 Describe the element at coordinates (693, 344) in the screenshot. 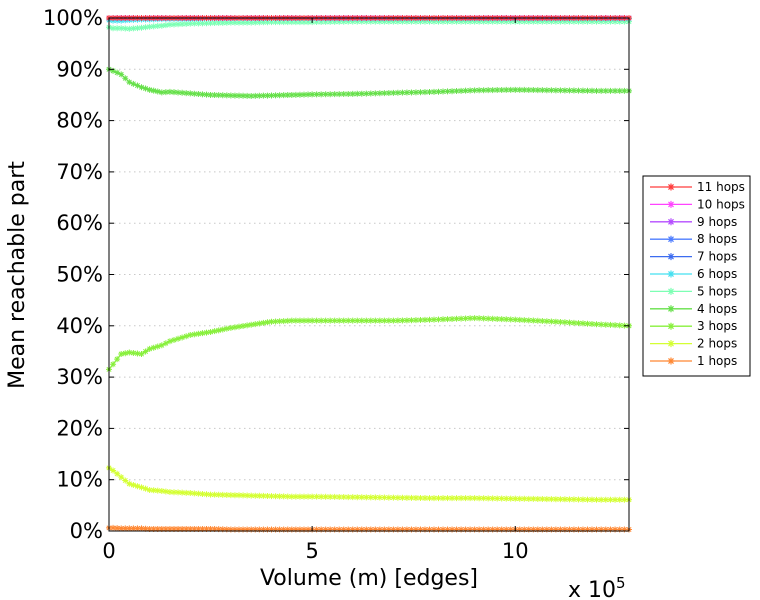

I see `legend-item-2-hops: 2 hops` at that location.